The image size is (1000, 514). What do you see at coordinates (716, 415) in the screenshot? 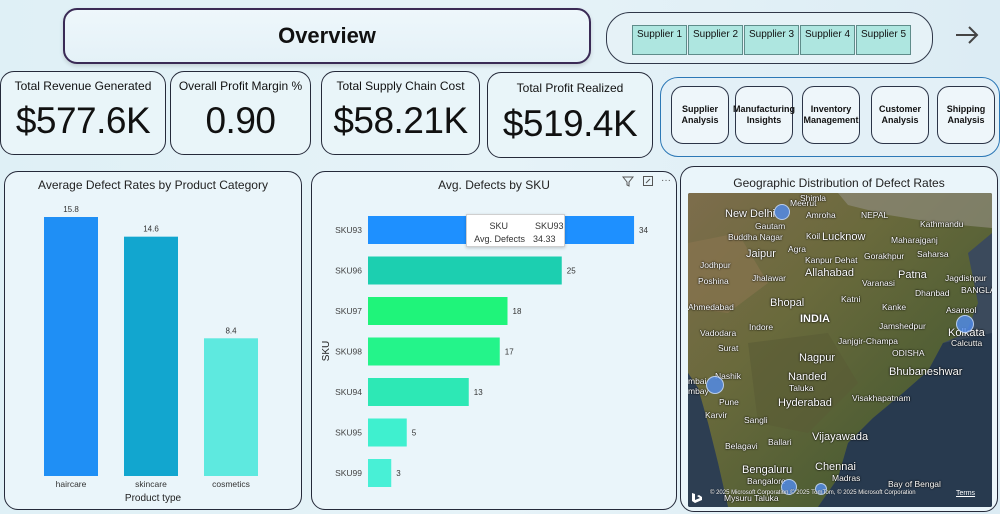
I see `map-place-label: Karvir` at bounding box center [716, 415].